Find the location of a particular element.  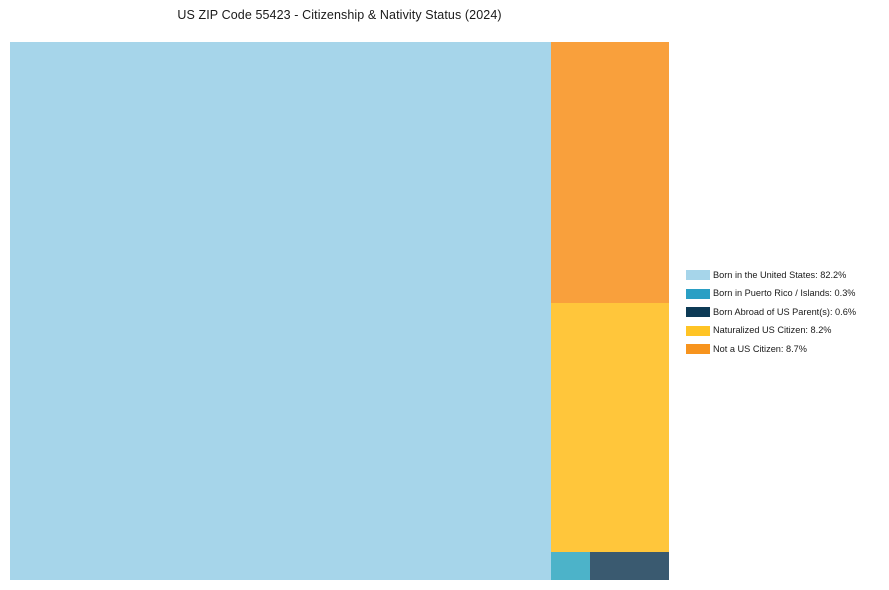

legend-item-naturalized-us-citizen: Naturalized US Citizen: 8.2% is located at coordinates (783, 331).